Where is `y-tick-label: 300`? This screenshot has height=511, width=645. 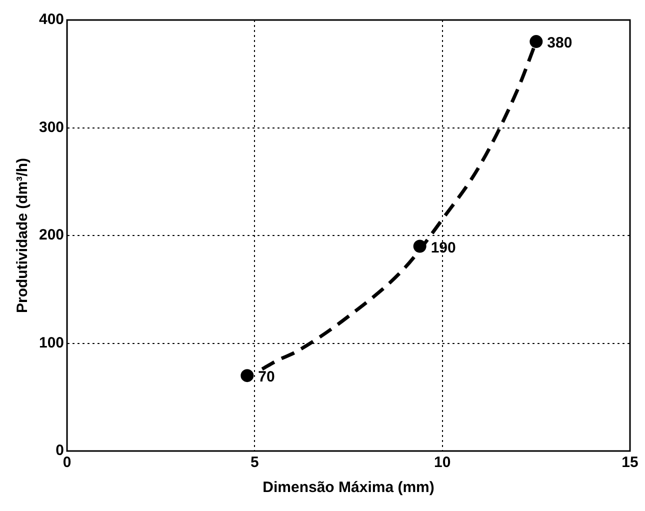
y-tick-label: 300 is located at coordinates (51, 127).